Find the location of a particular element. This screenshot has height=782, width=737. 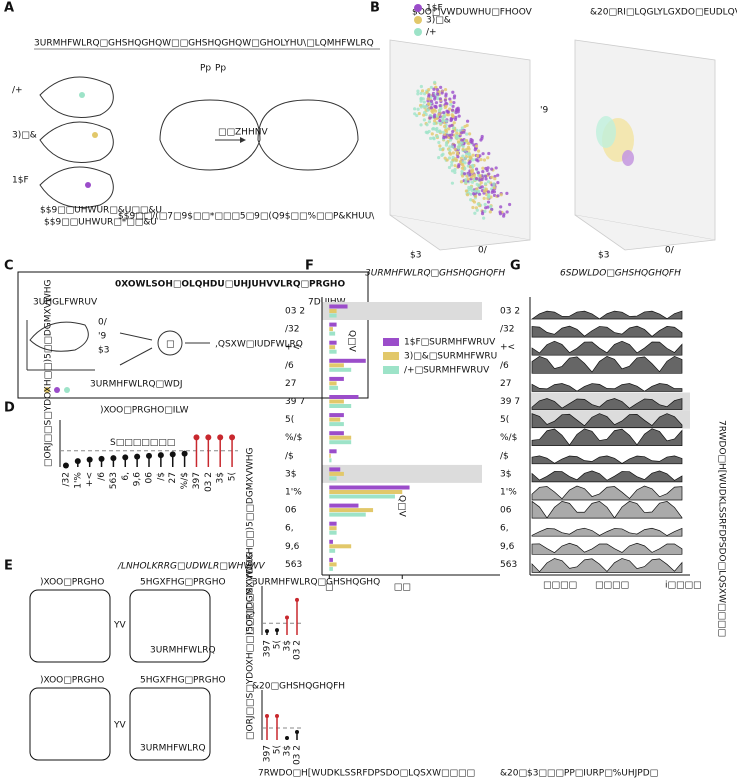

legend-label: 3)□&□SURMHFWRU is located at coordinates (450, 357).